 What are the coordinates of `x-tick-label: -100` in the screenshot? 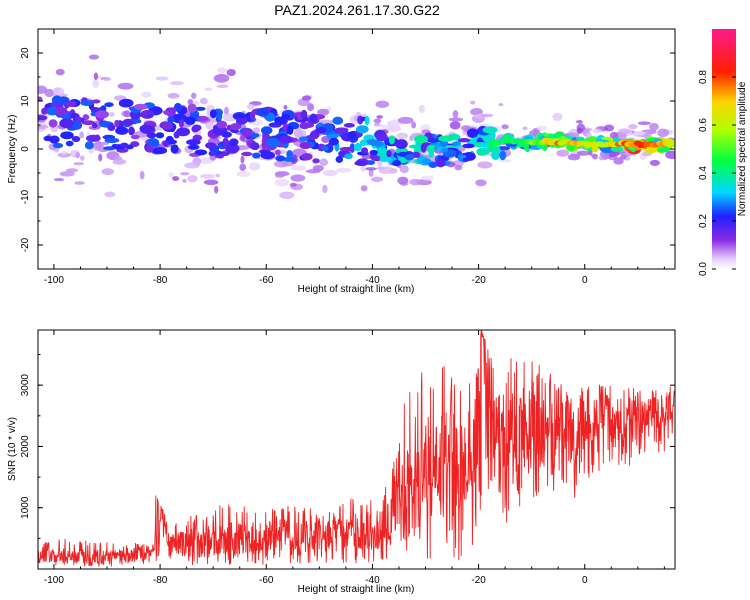 It's located at (54, 280).